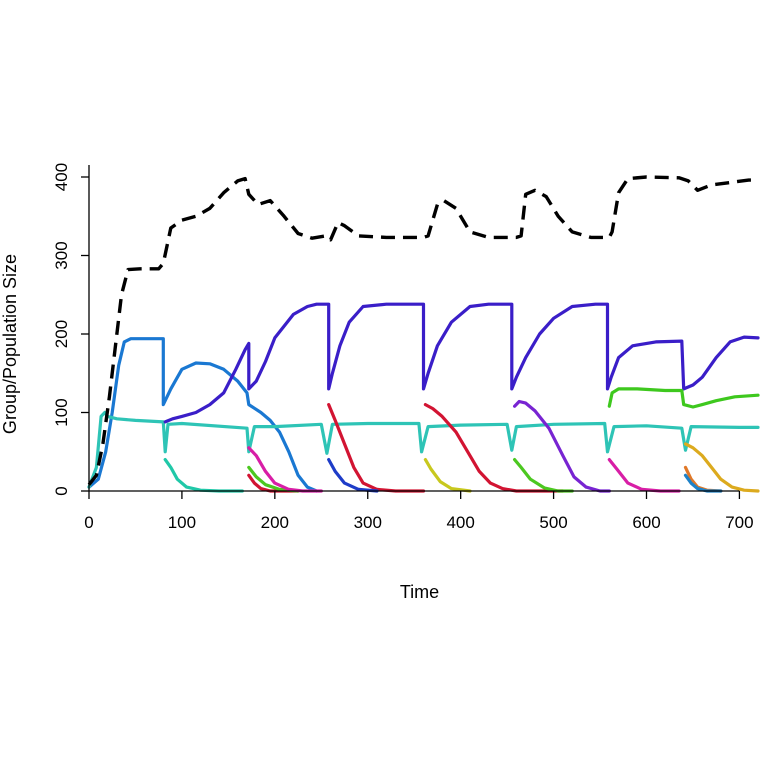  Describe the element at coordinates (61, 490) in the screenshot. I see `y-tick-label: 0` at that location.